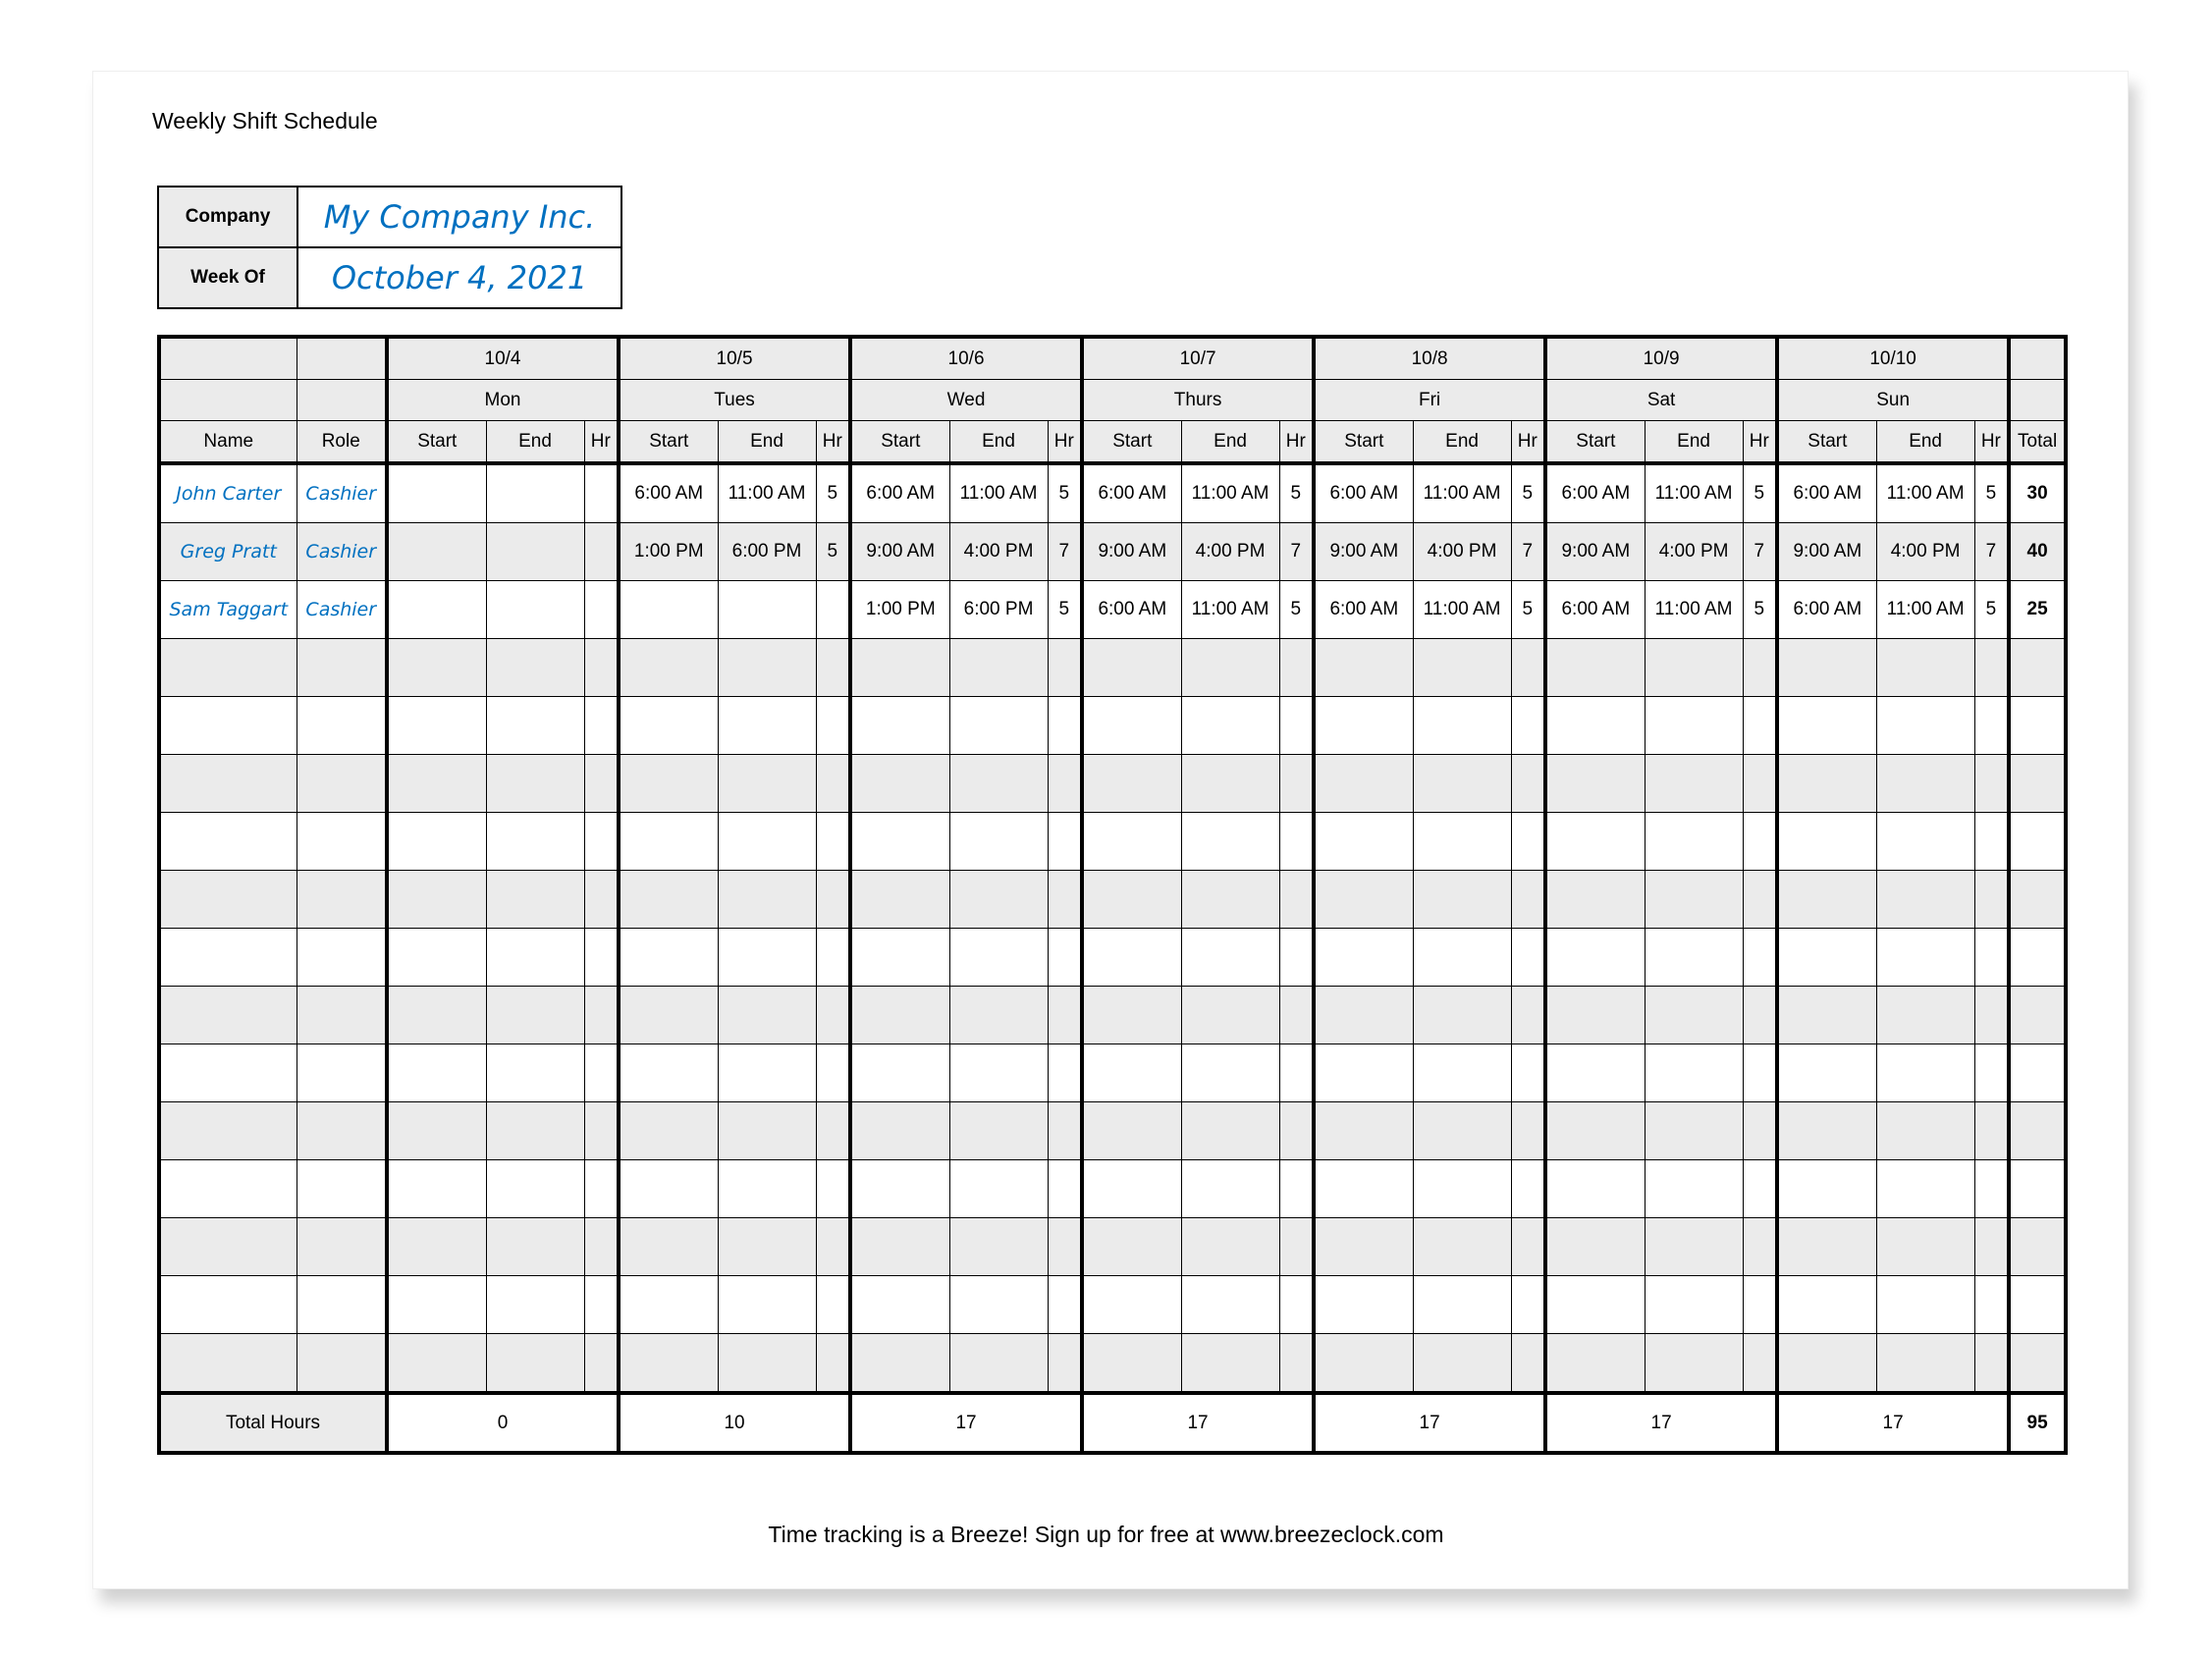 This screenshot has width=2212, height=1659. I want to click on shift-start-cell: 9:00 AM, so click(1595, 551).